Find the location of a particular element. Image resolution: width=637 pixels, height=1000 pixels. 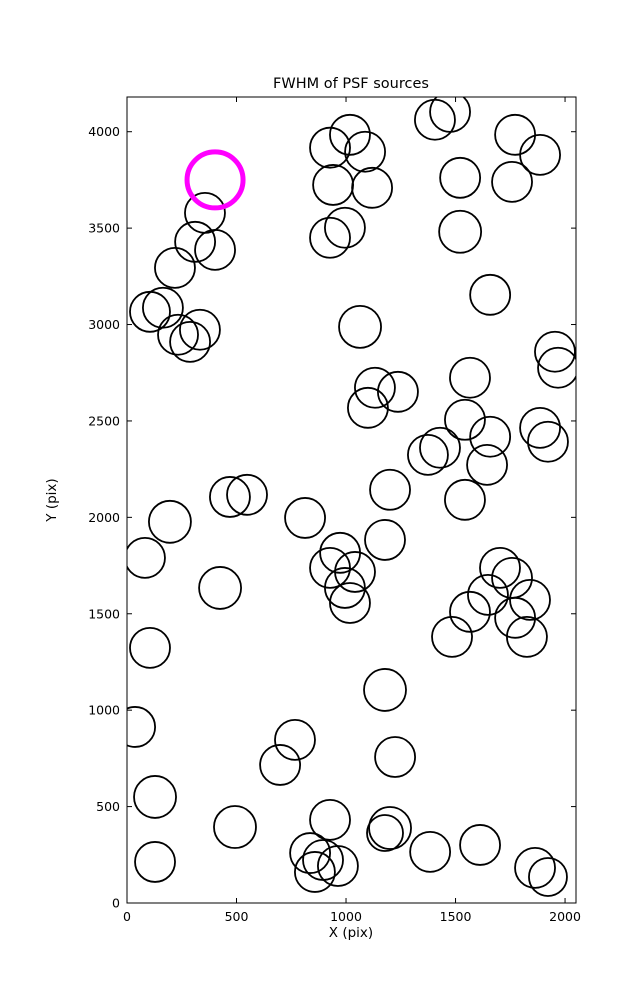

y-axis-label: Y (pix) is located at coordinates (52, 500).